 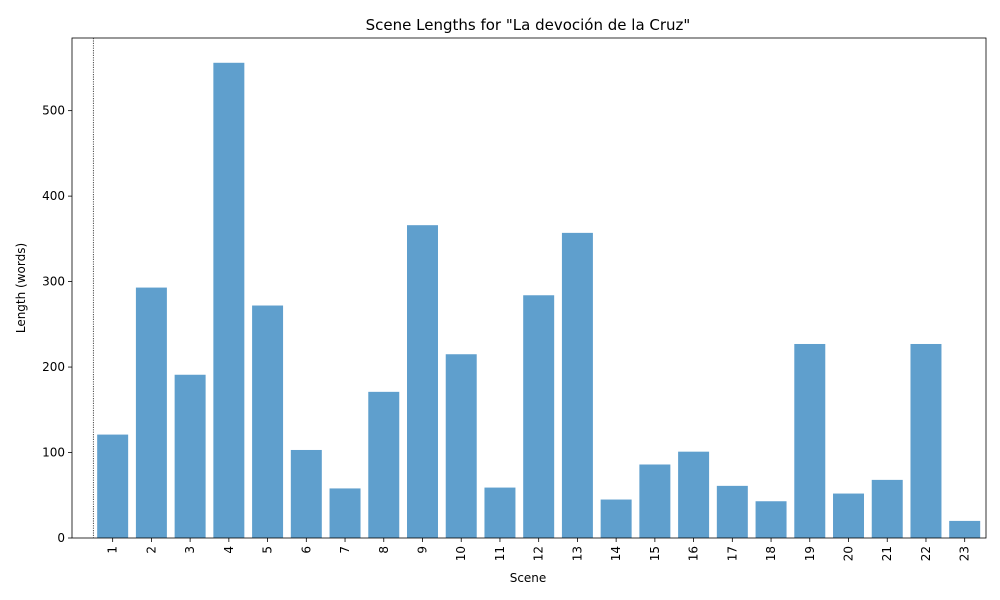 What do you see at coordinates (461, 553) in the screenshot?
I see `x-tick-label-10: 10` at bounding box center [461, 553].